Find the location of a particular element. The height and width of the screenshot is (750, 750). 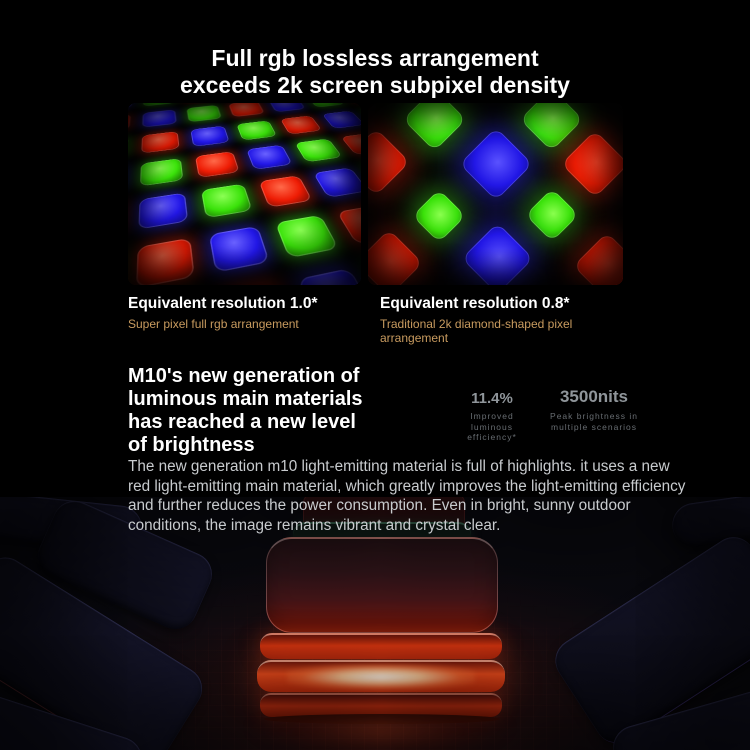

stat-label: Peak brightness in multiple scenarios is located at coordinates (594, 421).